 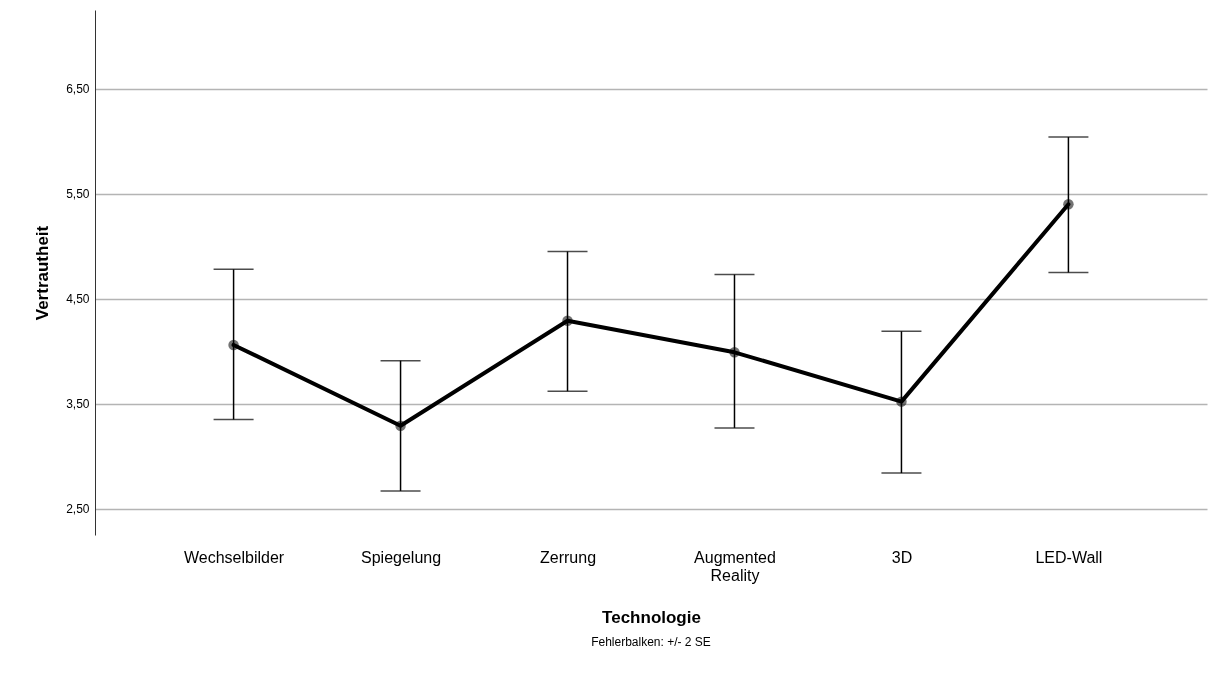 I want to click on x-tick-label: 3D, so click(x=902, y=557).